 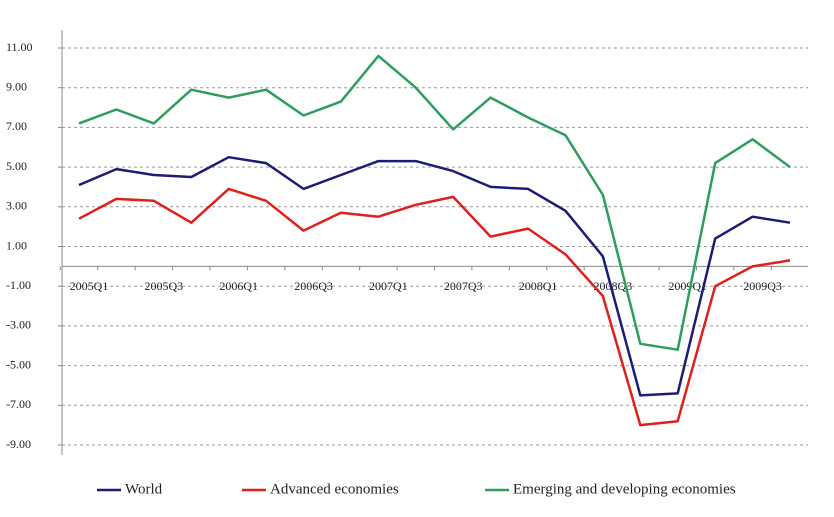 I want to click on y-tick-label: 3.00, so click(x=16, y=206).